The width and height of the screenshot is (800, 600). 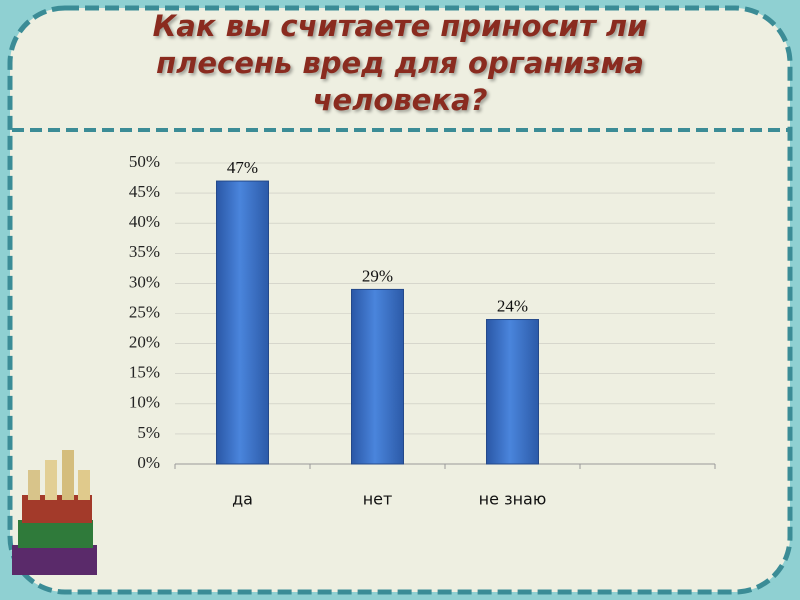 I want to click on y-tick-label: 50%, so click(x=144, y=161).